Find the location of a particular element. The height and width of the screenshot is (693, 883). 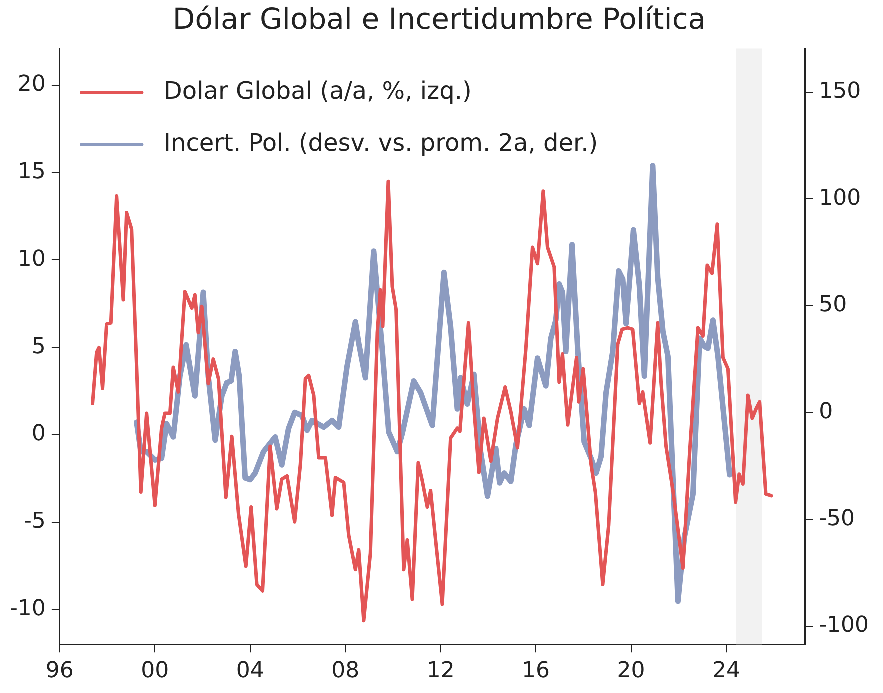

y-tick-label: 0 is located at coordinates (39, 434).